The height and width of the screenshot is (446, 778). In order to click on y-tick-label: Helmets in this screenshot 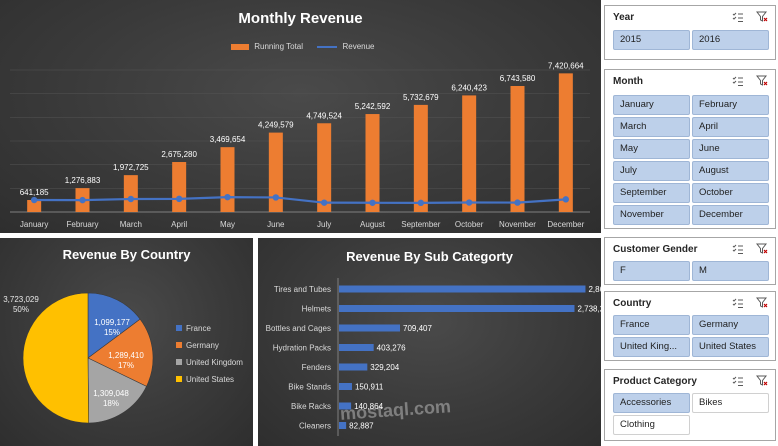, I will do `click(316, 309)`.